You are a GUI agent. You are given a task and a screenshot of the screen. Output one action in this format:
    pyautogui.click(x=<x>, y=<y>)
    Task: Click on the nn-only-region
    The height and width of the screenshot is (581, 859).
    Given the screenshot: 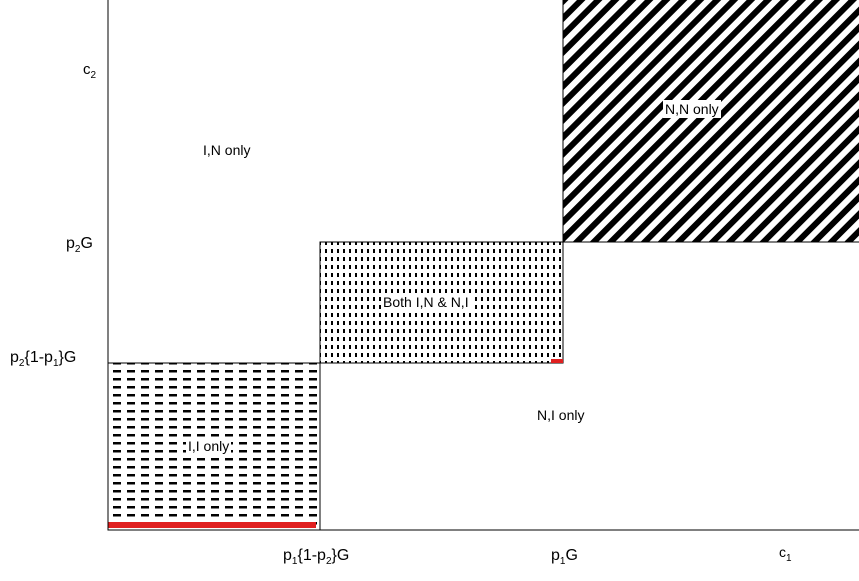 What is the action you would take?
    pyautogui.click(x=711, y=121)
    